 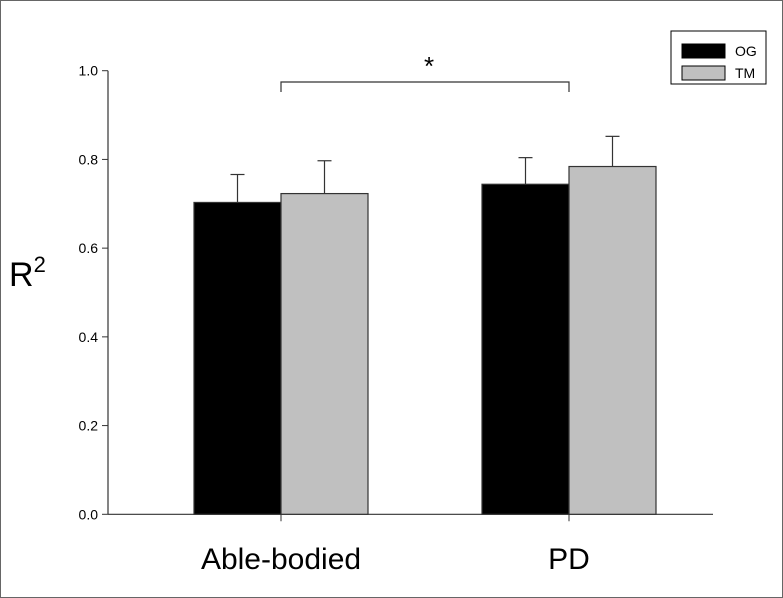 What do you see at coordinates (569, 559) in the screenshot?
I see `x-tick-label: PD` at bounding box center [569, 559].